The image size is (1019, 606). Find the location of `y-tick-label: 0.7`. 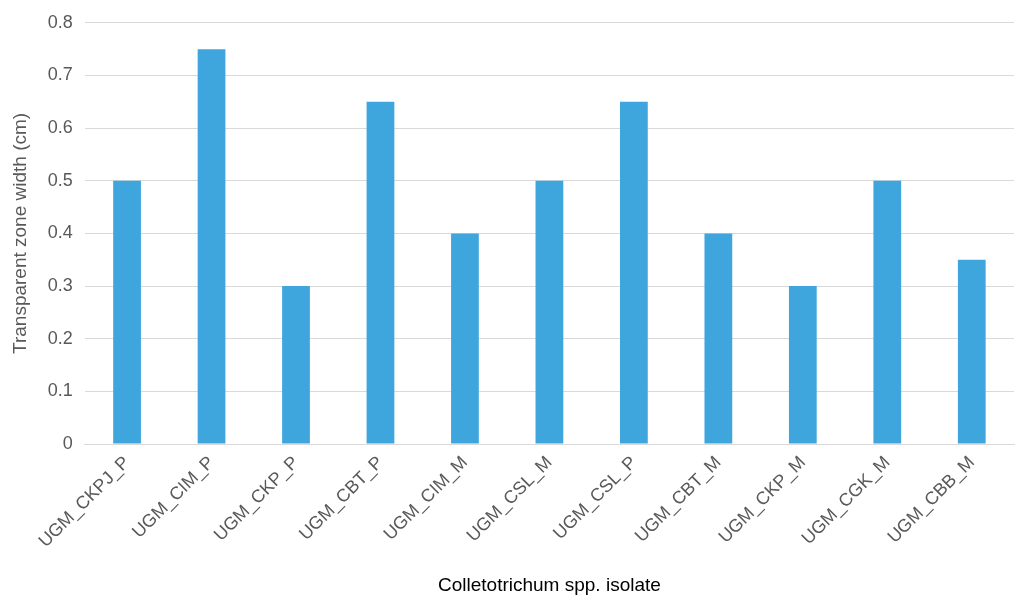

y-tick-label: 0.7 is located at coordinates (60, 74).